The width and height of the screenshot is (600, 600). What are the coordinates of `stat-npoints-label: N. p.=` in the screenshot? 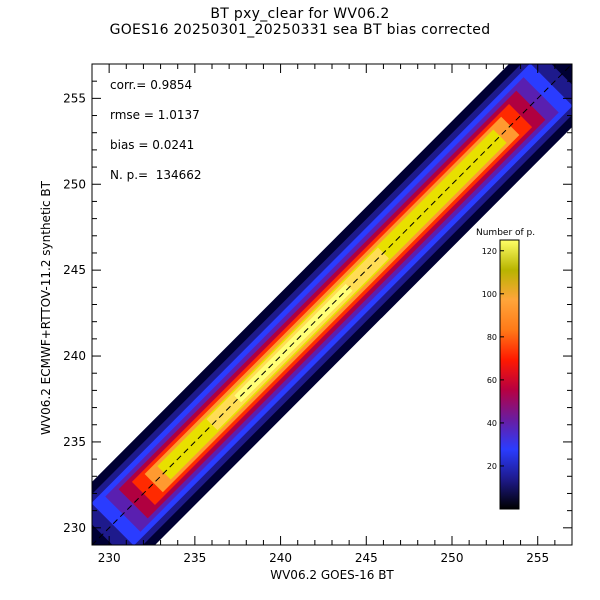 It's located at (129, 175).